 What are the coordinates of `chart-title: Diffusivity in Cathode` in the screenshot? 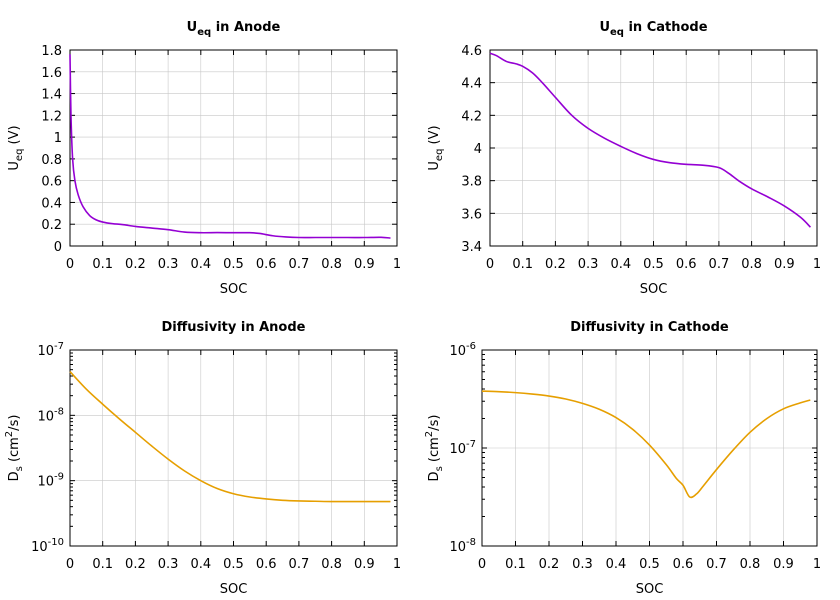 It's located at (649, 327).